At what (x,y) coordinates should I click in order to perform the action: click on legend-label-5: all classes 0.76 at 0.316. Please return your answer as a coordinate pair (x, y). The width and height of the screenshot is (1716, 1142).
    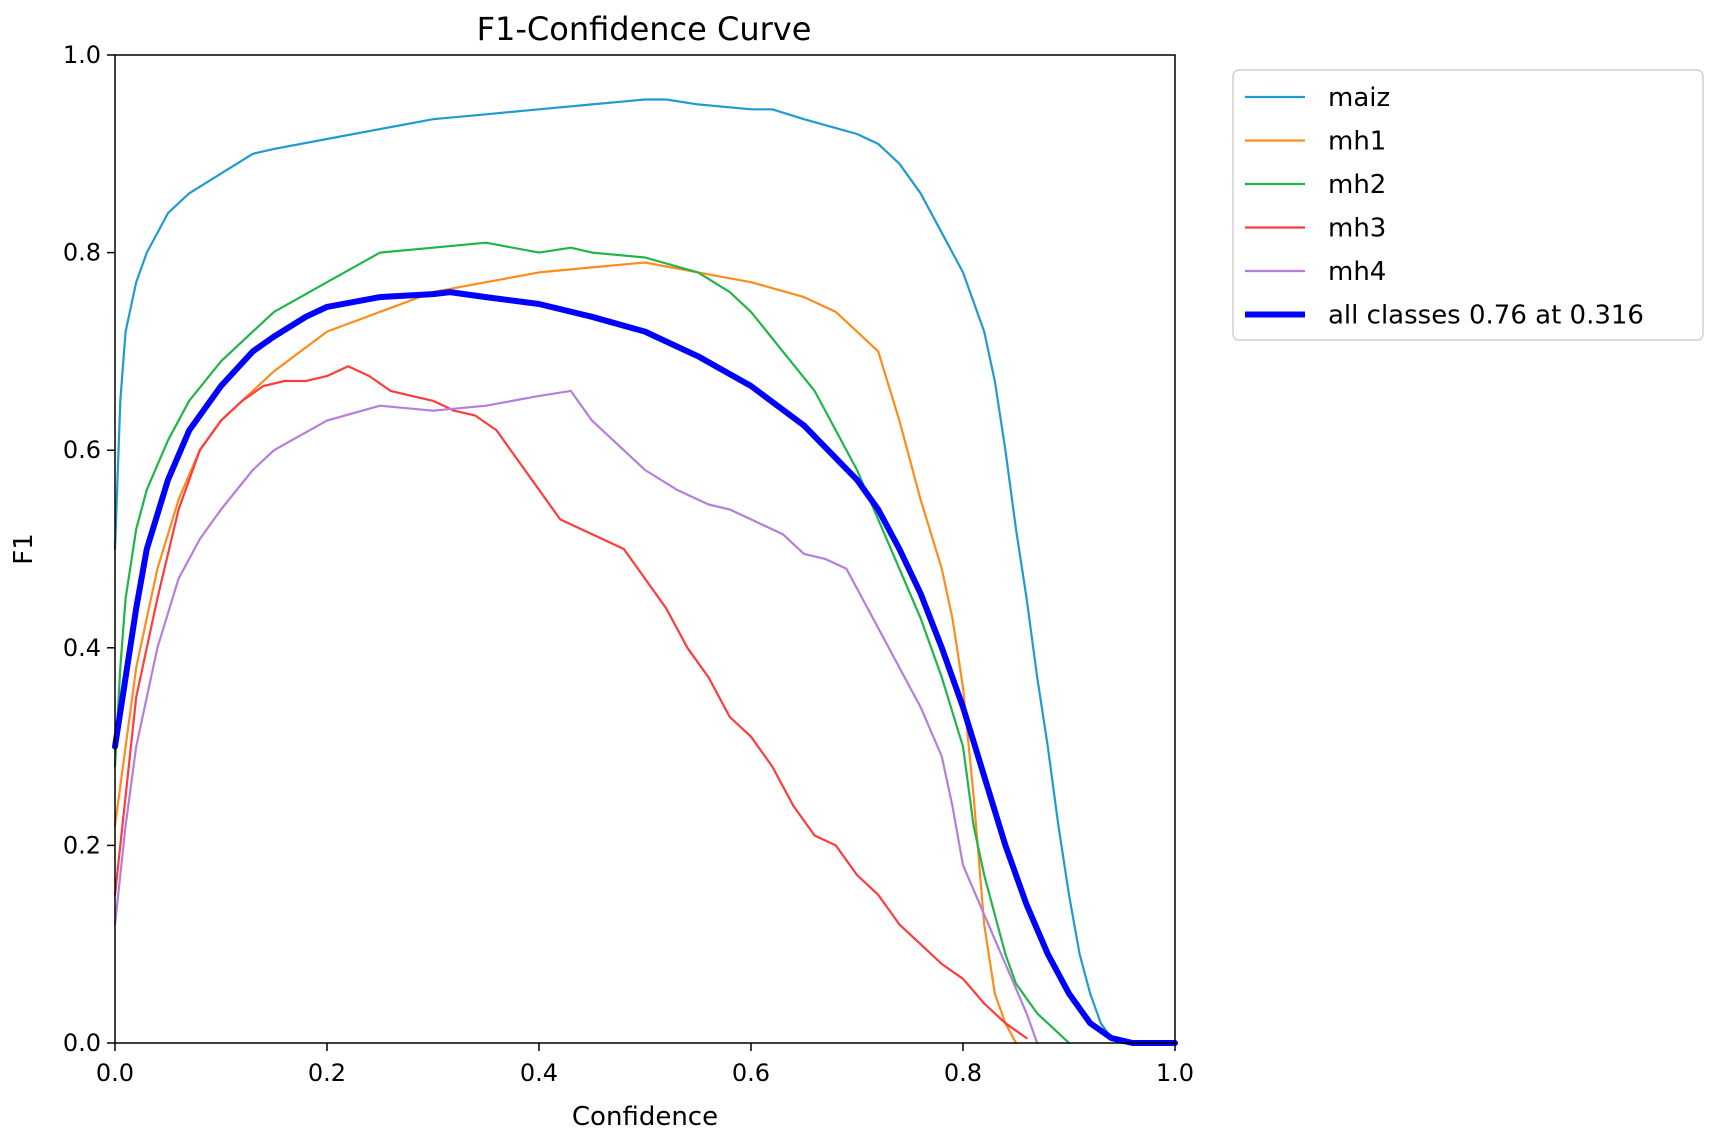
    Looking at the image, I should click on (1486, 316).